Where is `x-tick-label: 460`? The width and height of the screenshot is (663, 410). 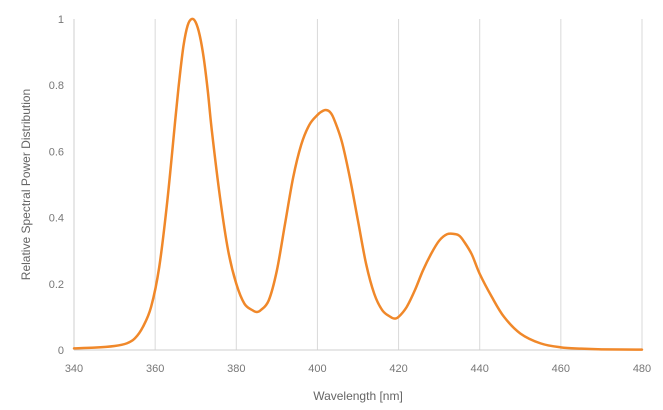
x-tick-label: 460 is located at coordinates (561, 369).